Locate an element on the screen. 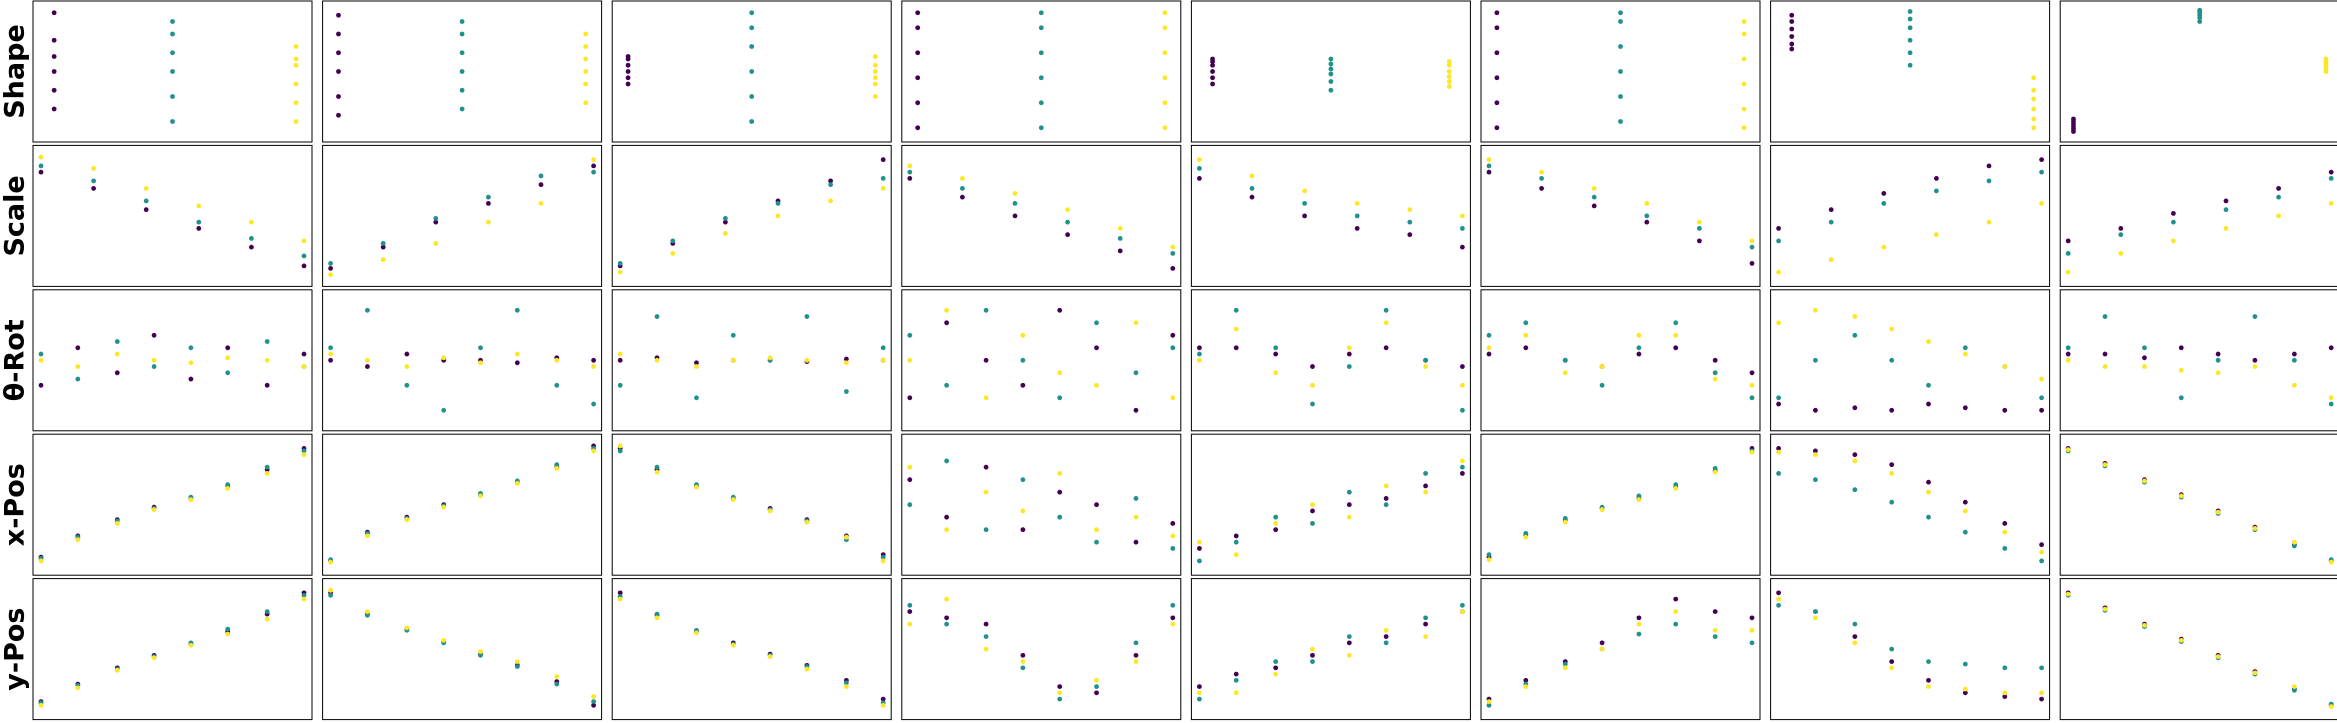 Image resolution: width=2337 pixels, height=723 pixels. row-label: θ-Rot is located at coordinates (15, 360).